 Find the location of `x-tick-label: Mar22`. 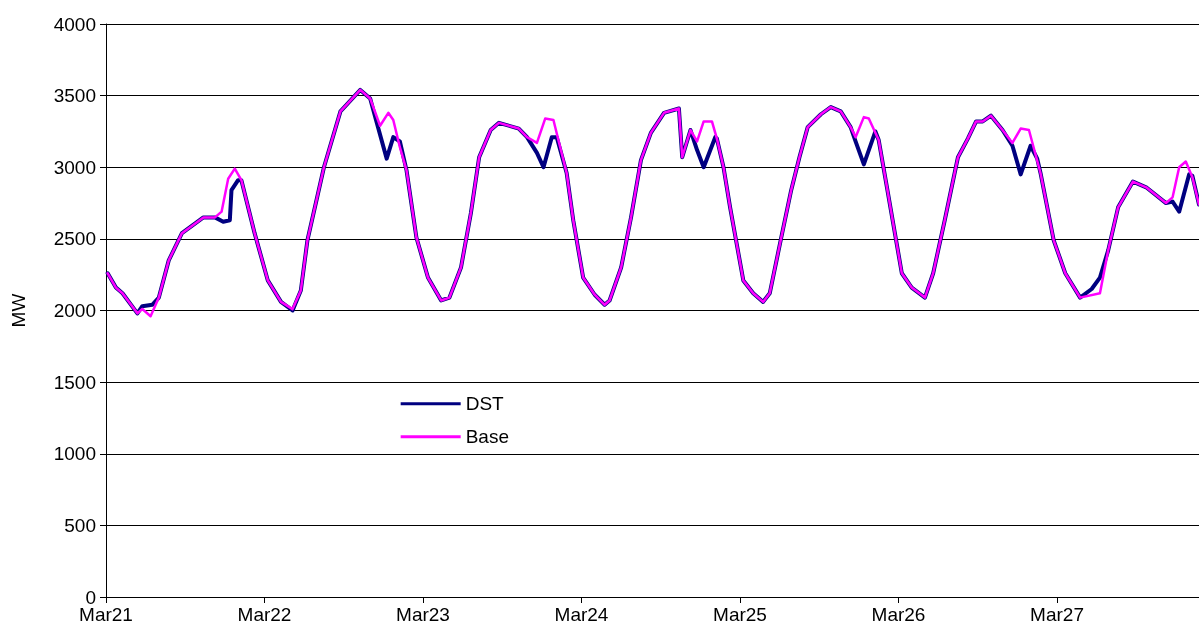

x-tick-label: Mar22 is located at coordinates (264, 614).